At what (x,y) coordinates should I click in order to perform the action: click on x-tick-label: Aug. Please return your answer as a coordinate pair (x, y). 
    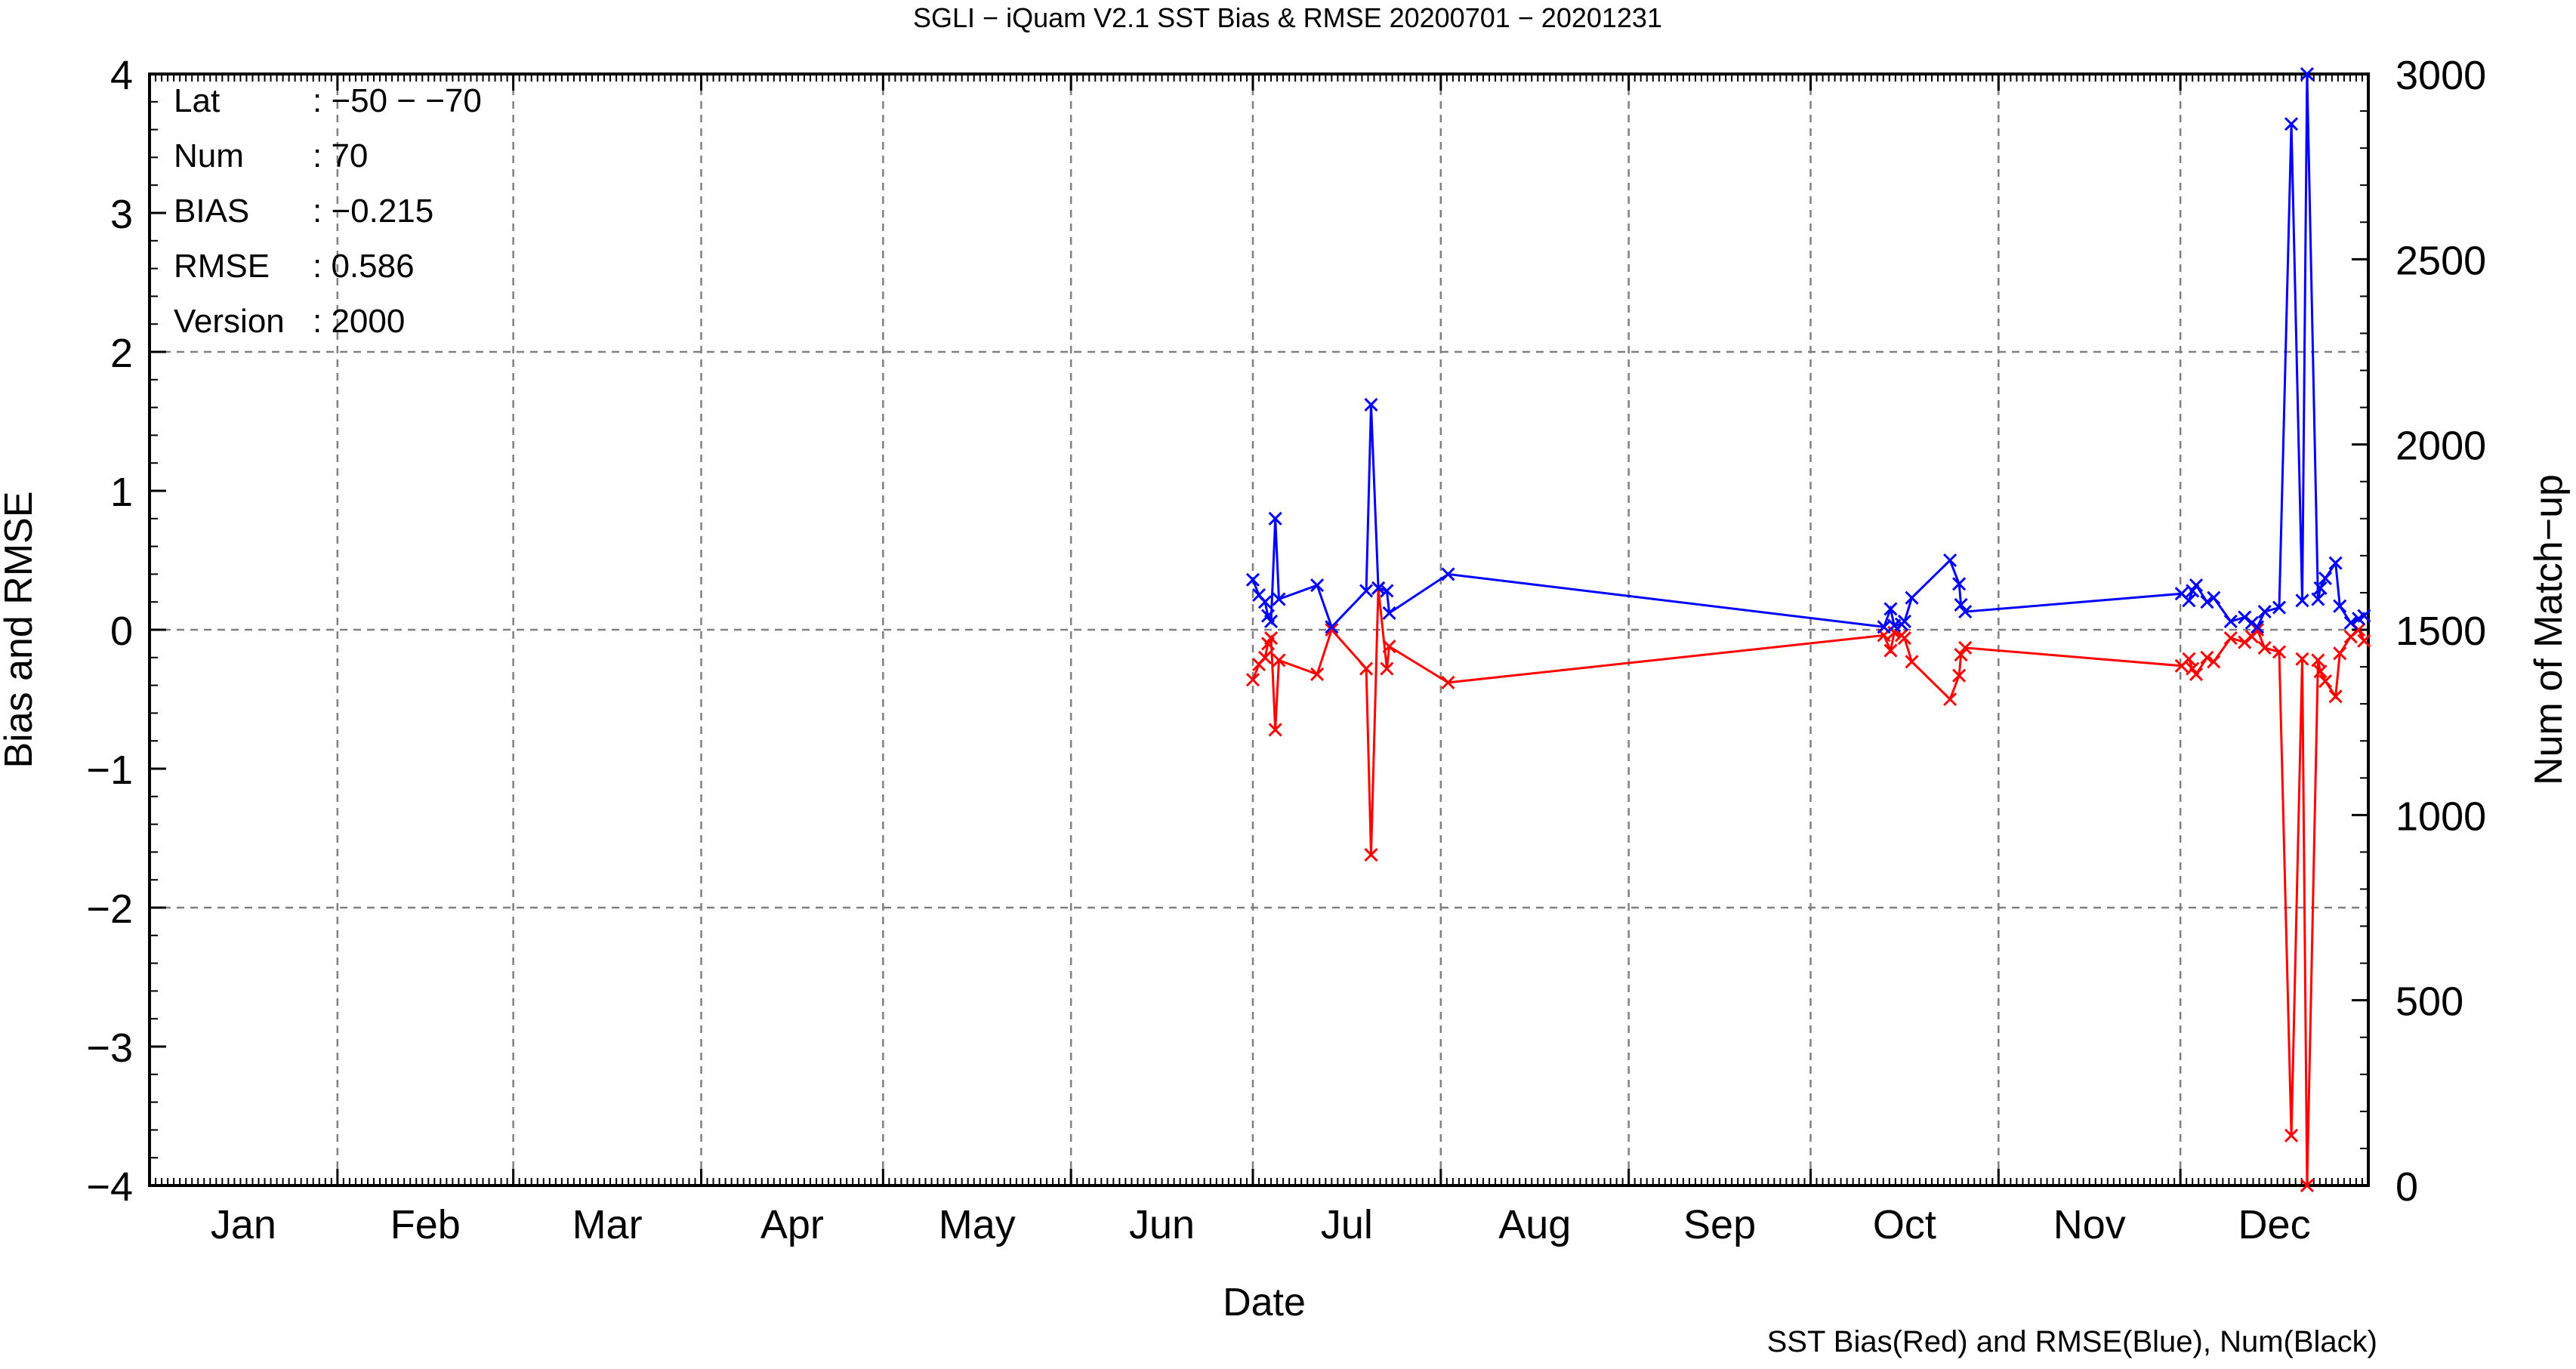
    Looking at the image, I should click on (1534, 1224).